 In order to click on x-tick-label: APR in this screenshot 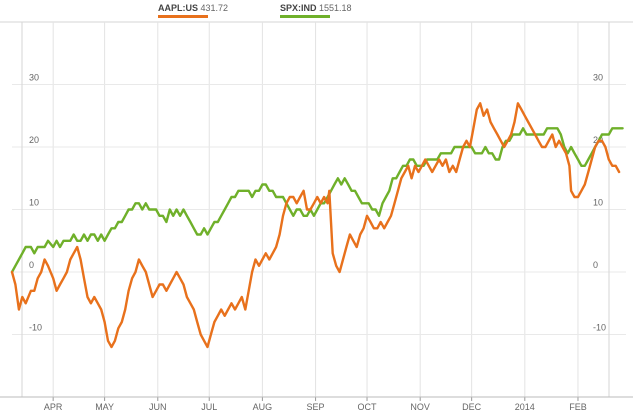, I will do `click(53, 407)`.